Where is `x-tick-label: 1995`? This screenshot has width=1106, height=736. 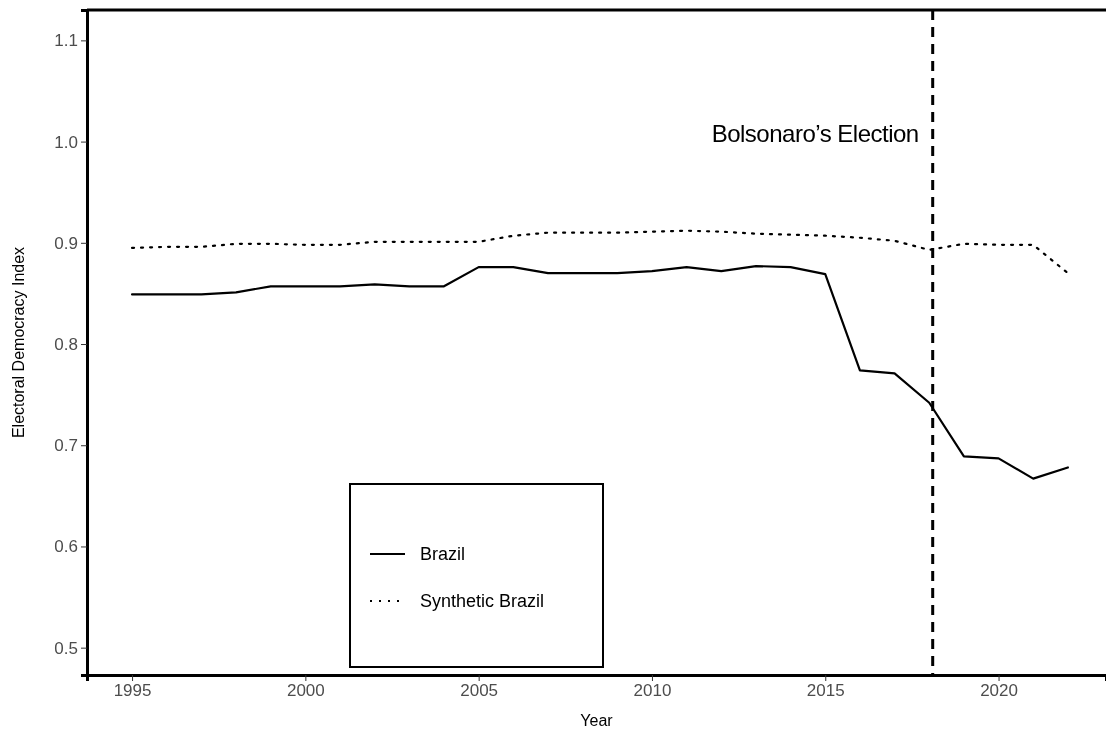 x-tick-label: 1995 is located at coordinates (132, 691).